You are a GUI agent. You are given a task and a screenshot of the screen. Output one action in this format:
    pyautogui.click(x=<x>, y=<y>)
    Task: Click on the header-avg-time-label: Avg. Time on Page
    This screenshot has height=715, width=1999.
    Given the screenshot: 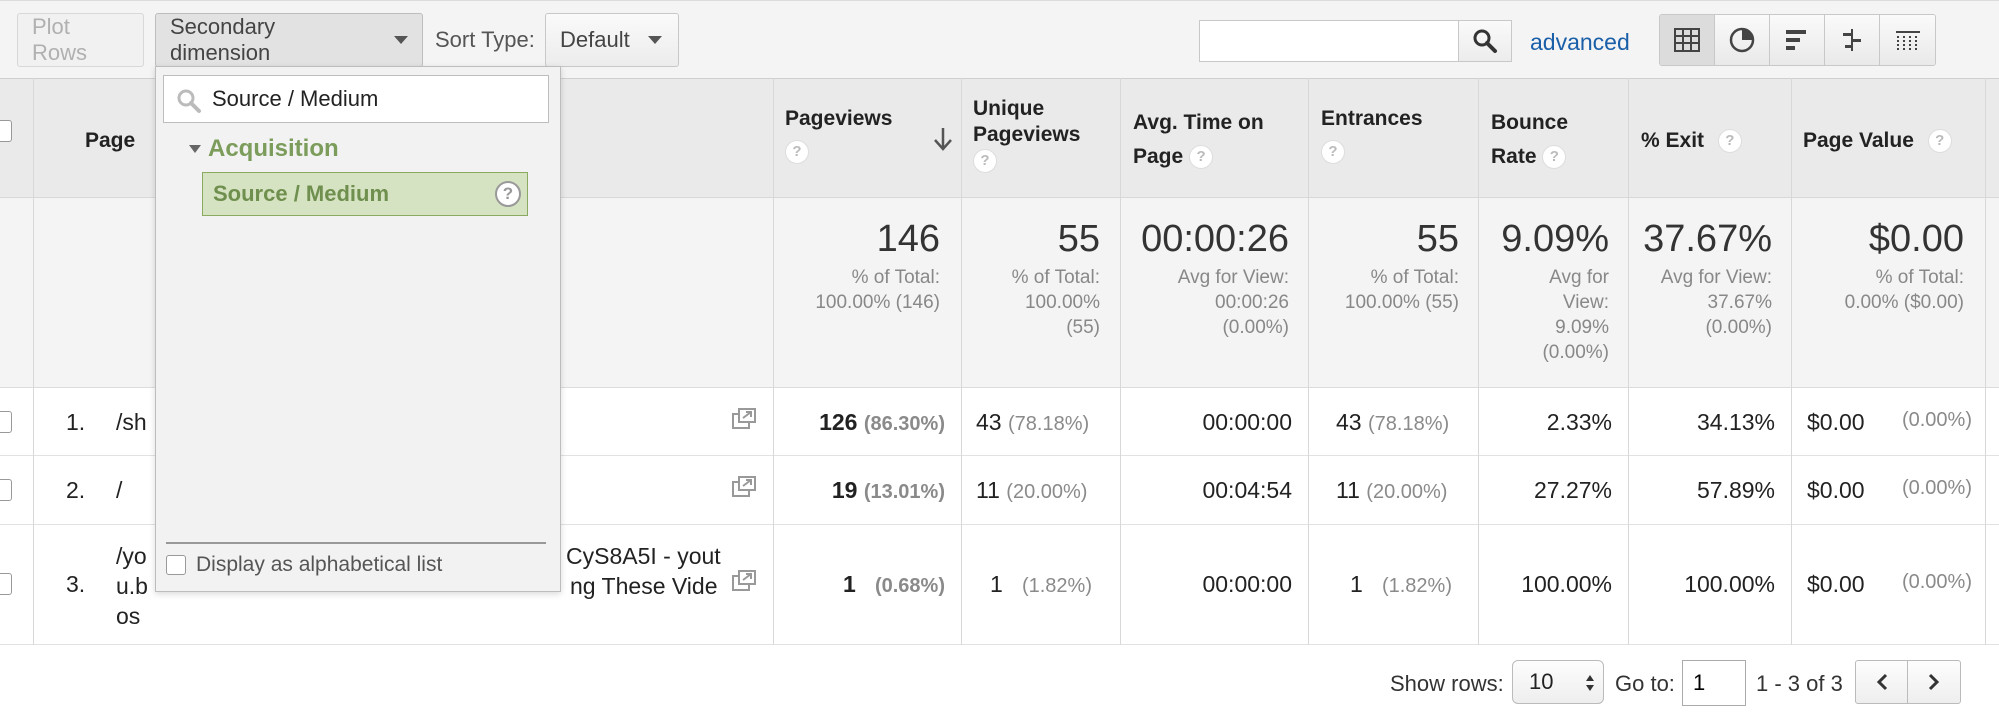 What is the action you would take?
    pyautogui.click(x=1198, y=139)
    